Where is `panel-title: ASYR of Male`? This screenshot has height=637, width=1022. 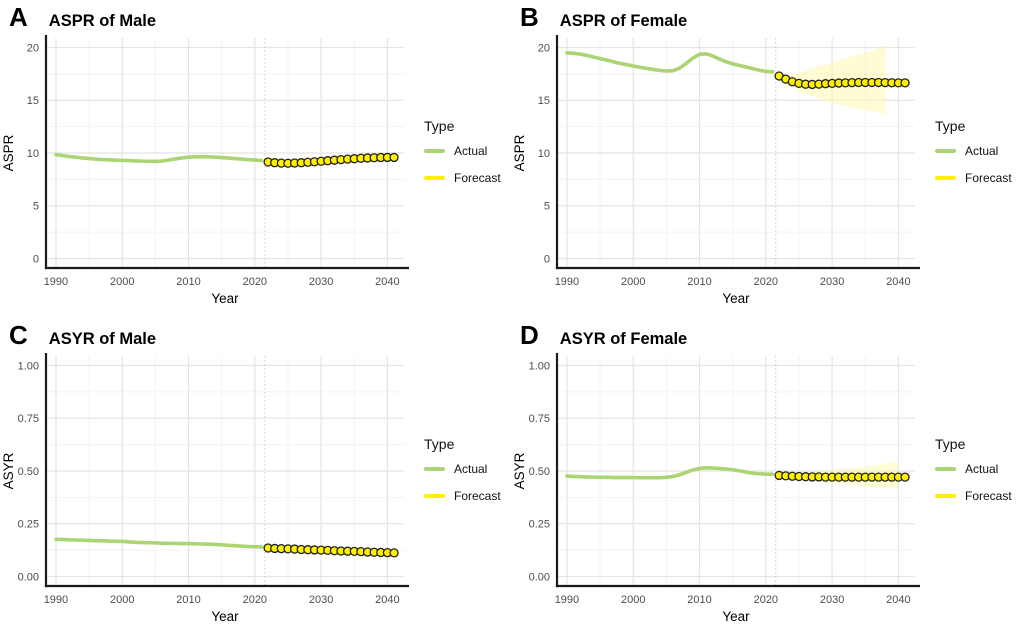
panel-title: ASYR of Male is located at coordinates (102, 339).